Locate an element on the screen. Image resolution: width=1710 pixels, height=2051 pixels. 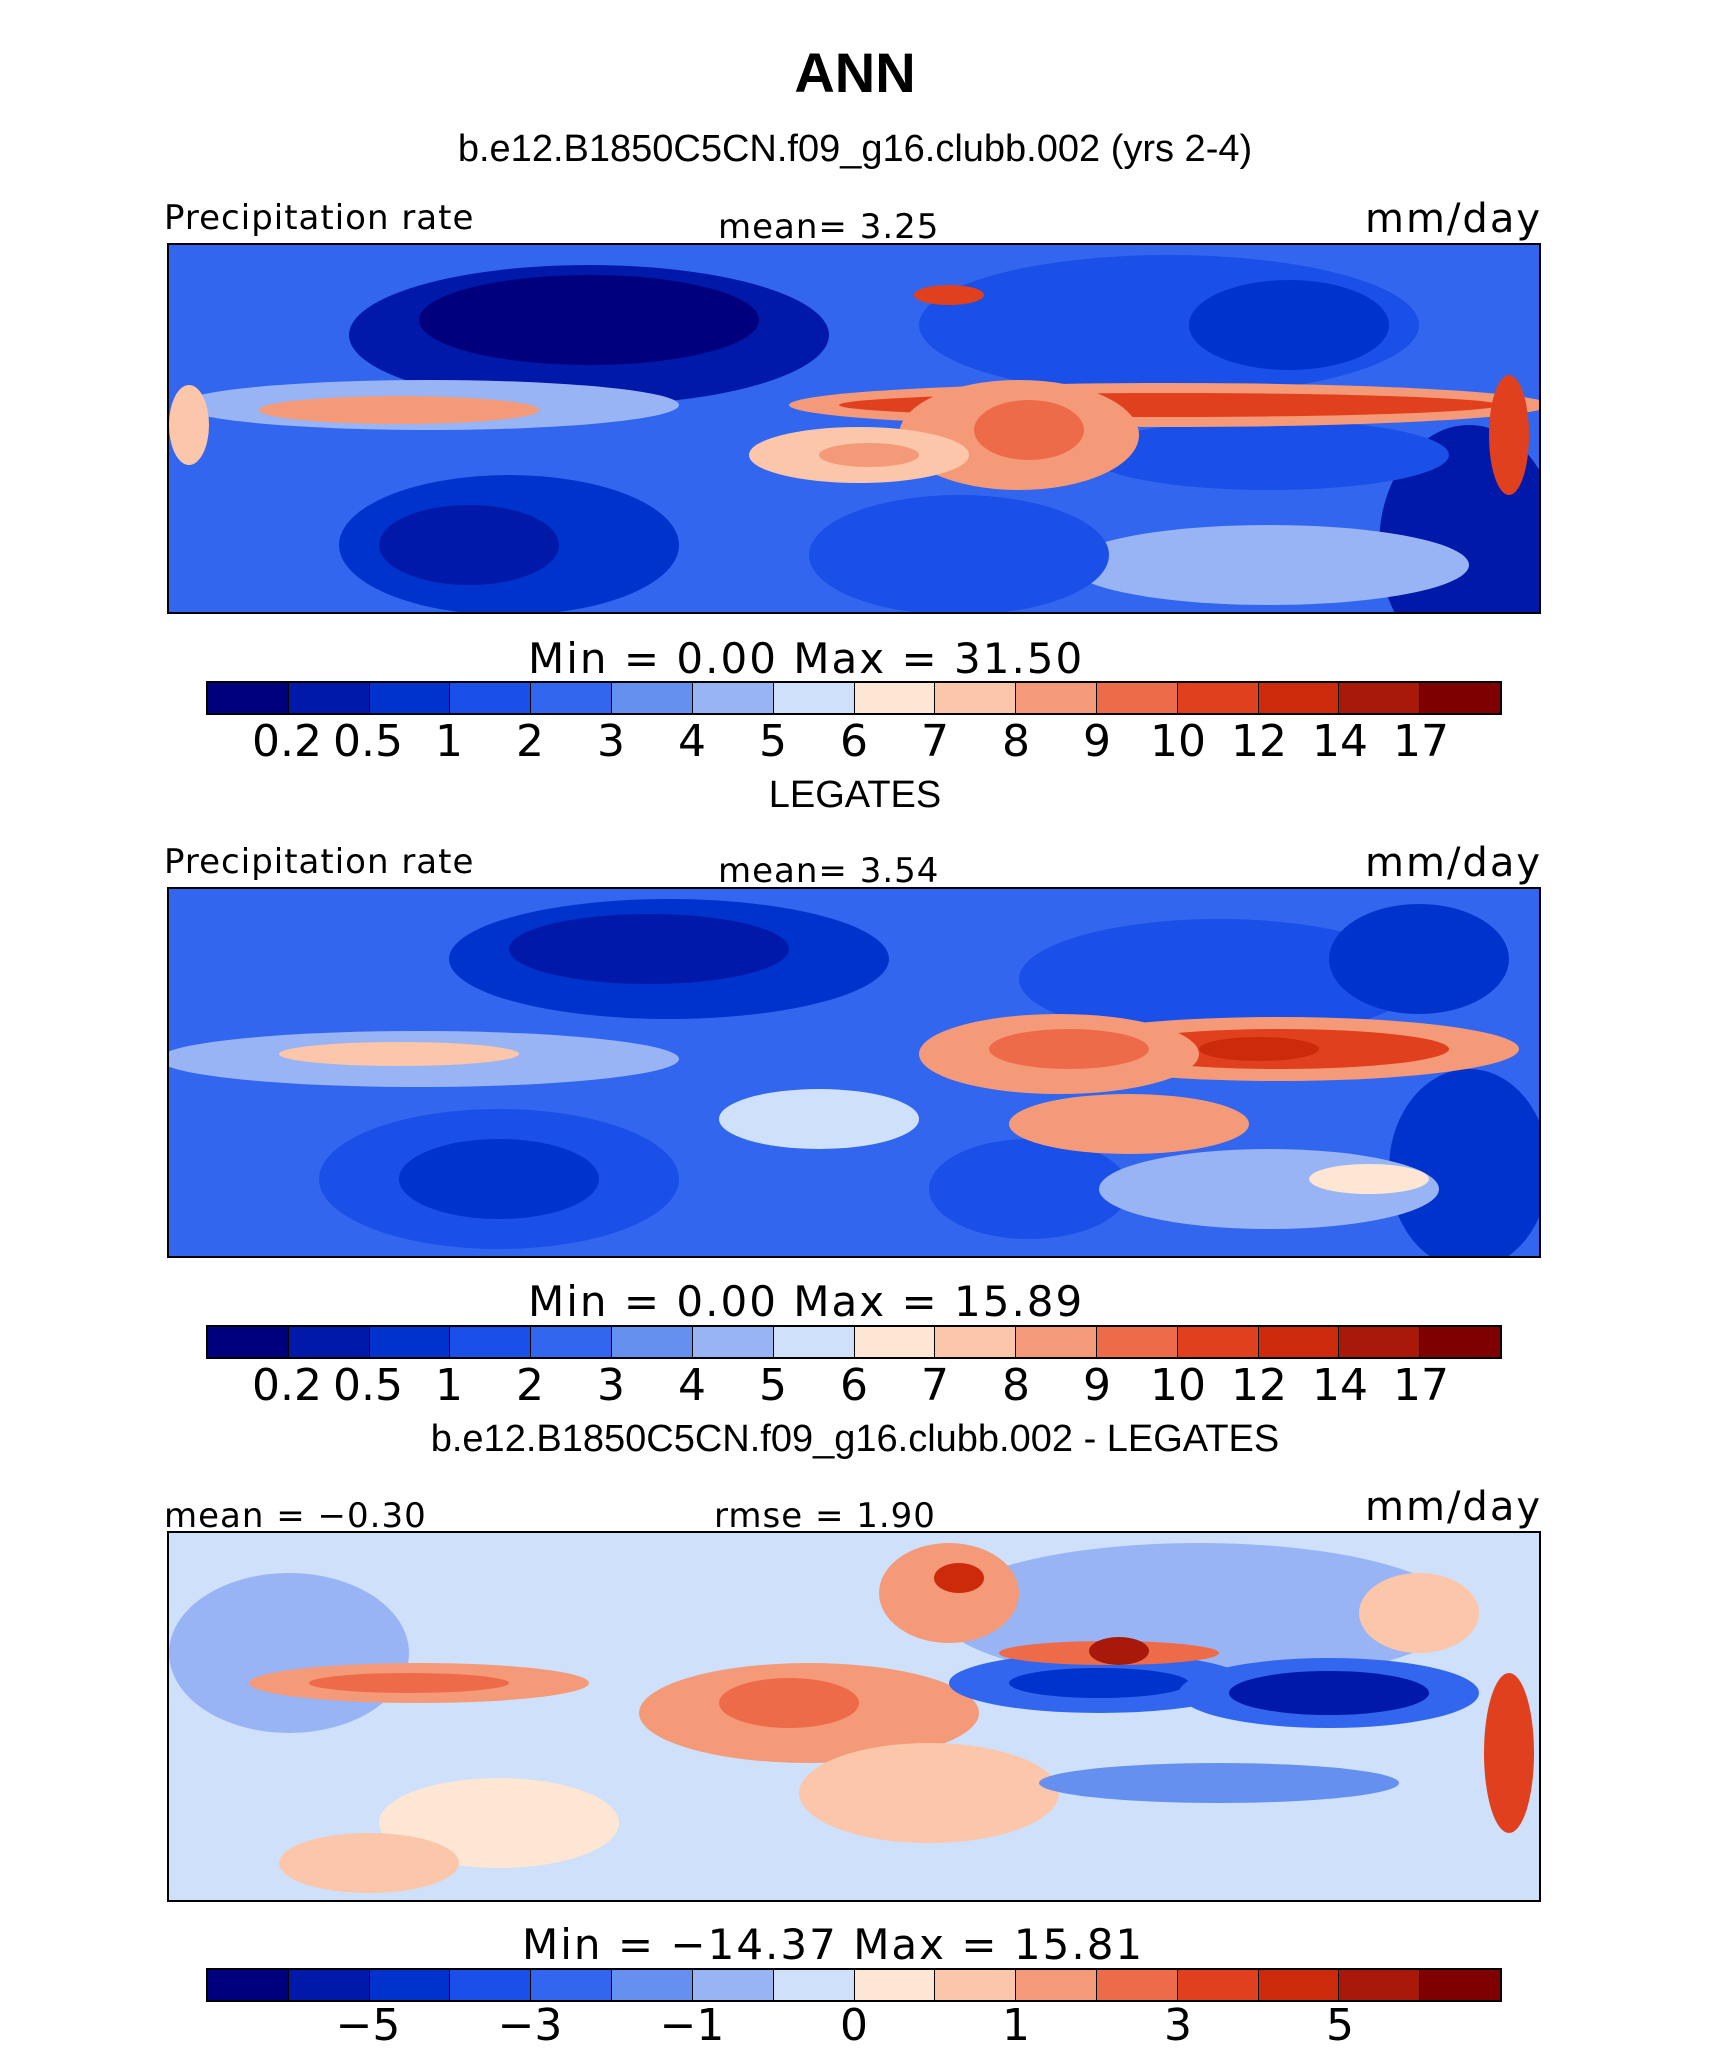
colorbar-tick-label: −5 is located at coordinates (368, 2025).